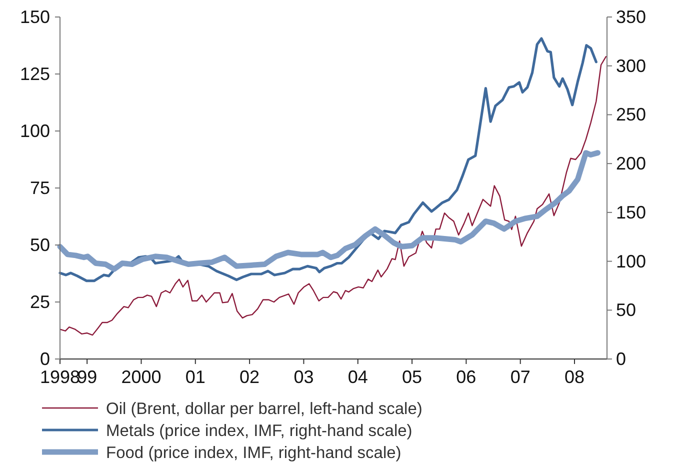  What do you see at coordinates (574, 377) in the screenshot?
I see `x-tick-label: 08` at bounding box center [574, 377].